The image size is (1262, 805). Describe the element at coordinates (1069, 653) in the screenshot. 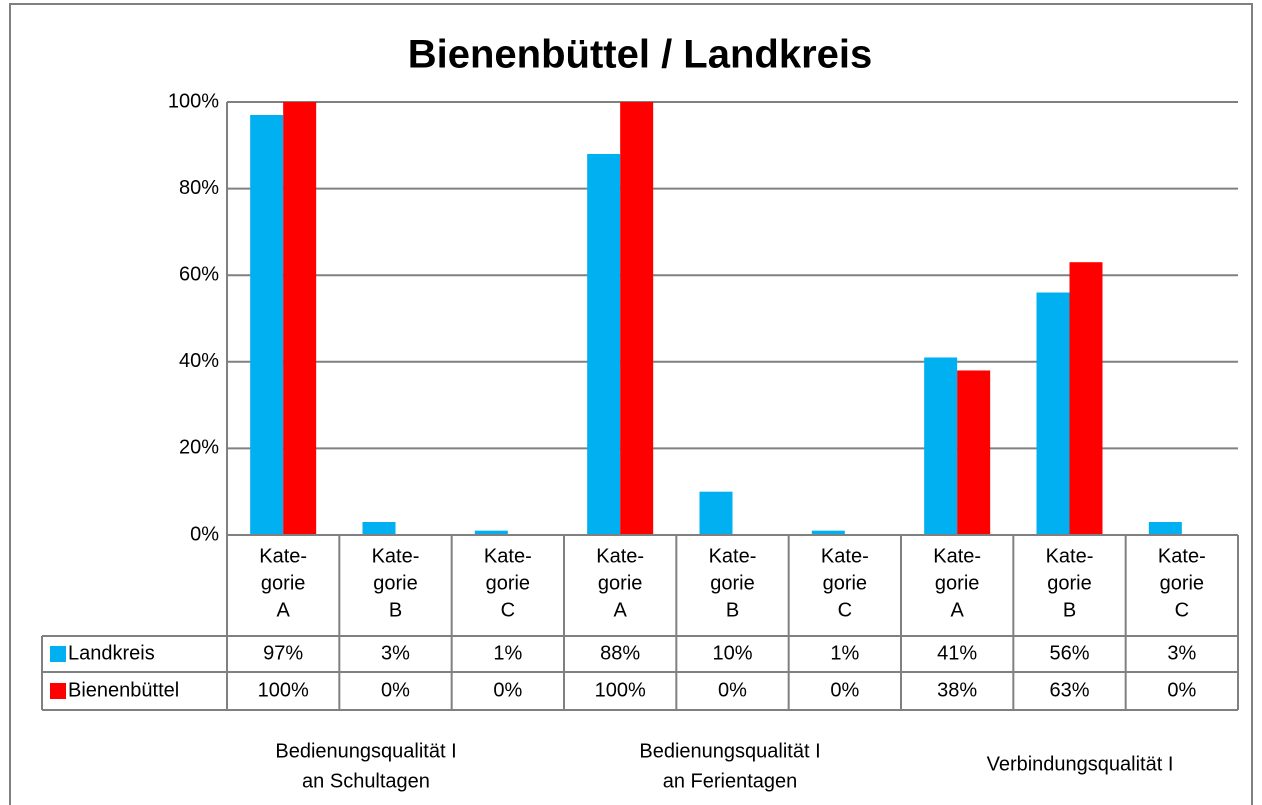

I see `data-label: 56%` at that location.